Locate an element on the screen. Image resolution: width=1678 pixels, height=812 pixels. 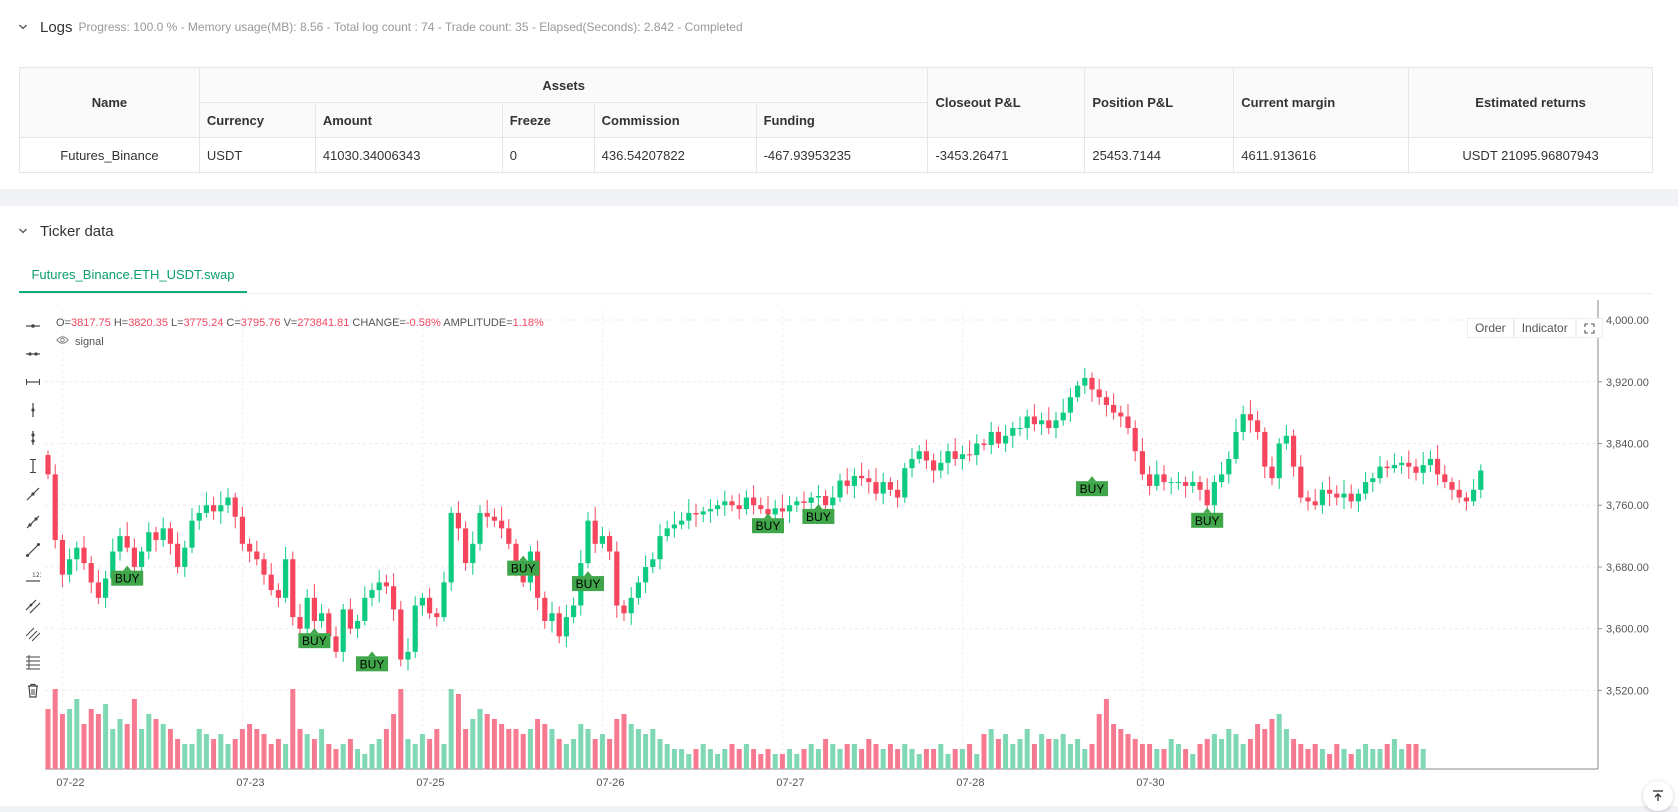
tab-eth-usdt-swap: Futures_Binance.ETH_USDT.swap is located at coordinates (133, 275).